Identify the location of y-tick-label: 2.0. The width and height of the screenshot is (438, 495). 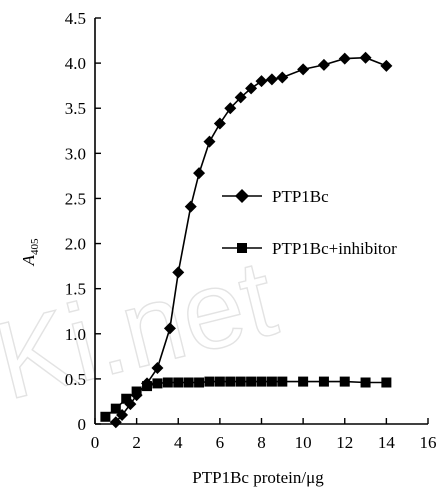
(75, 244).